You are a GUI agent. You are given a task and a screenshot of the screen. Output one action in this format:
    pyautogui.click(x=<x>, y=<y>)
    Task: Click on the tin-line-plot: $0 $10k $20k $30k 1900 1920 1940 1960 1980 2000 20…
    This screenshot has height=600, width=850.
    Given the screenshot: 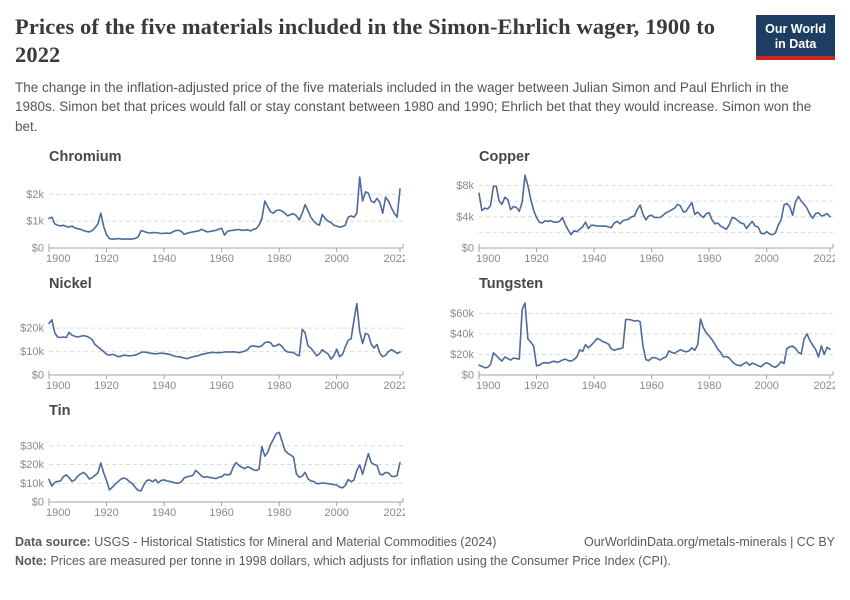 What is the action you would take?
    pyautogui.click(x=212, y=475)
    